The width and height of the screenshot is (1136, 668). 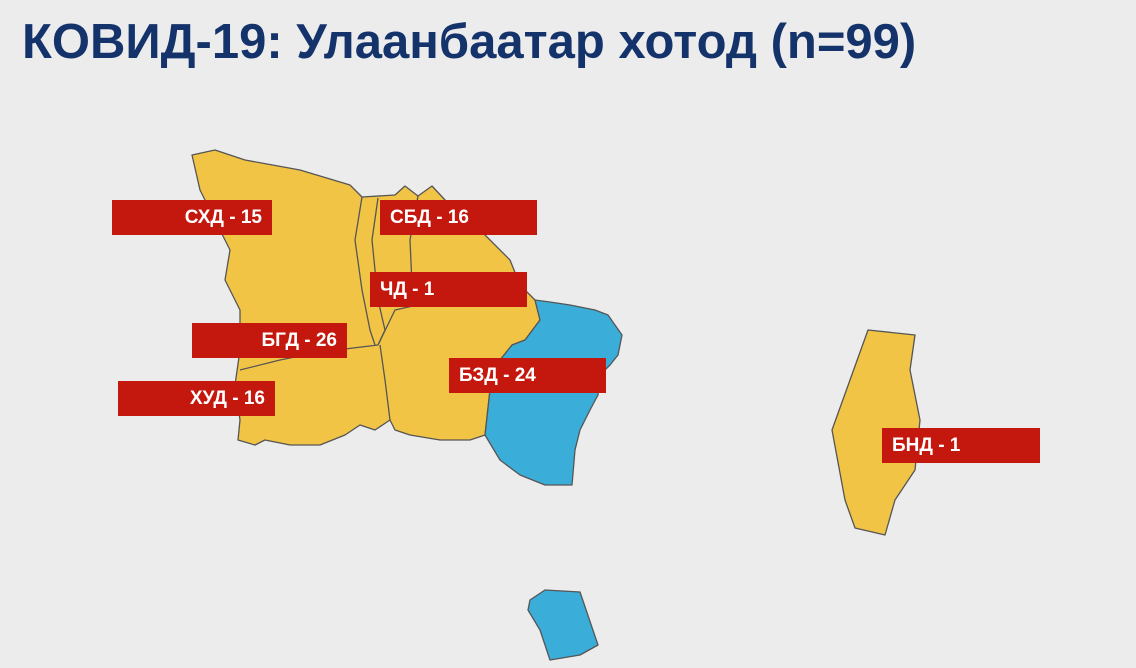 What do you see at coordinates (192, 217) in the screenshot?
I see `label-shd: СХД - 15` at bounding box center [192, 217].